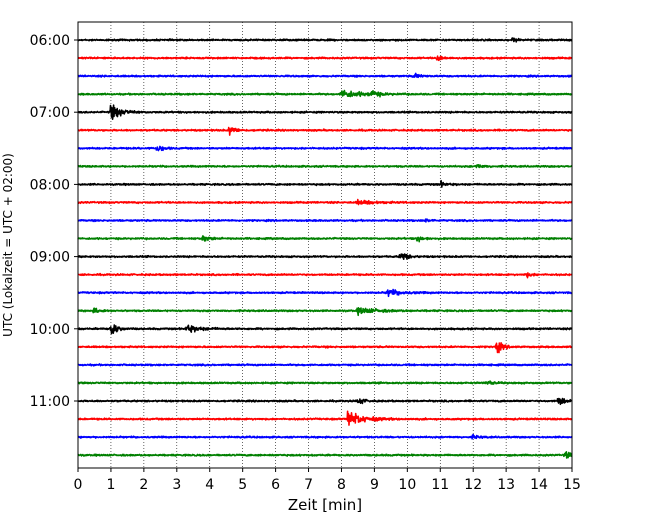 This screenshot has width=650, height=520. Describe the element at coordinates (506, 485) in the screenshot. I see `x-tick-label: 13` at that location.